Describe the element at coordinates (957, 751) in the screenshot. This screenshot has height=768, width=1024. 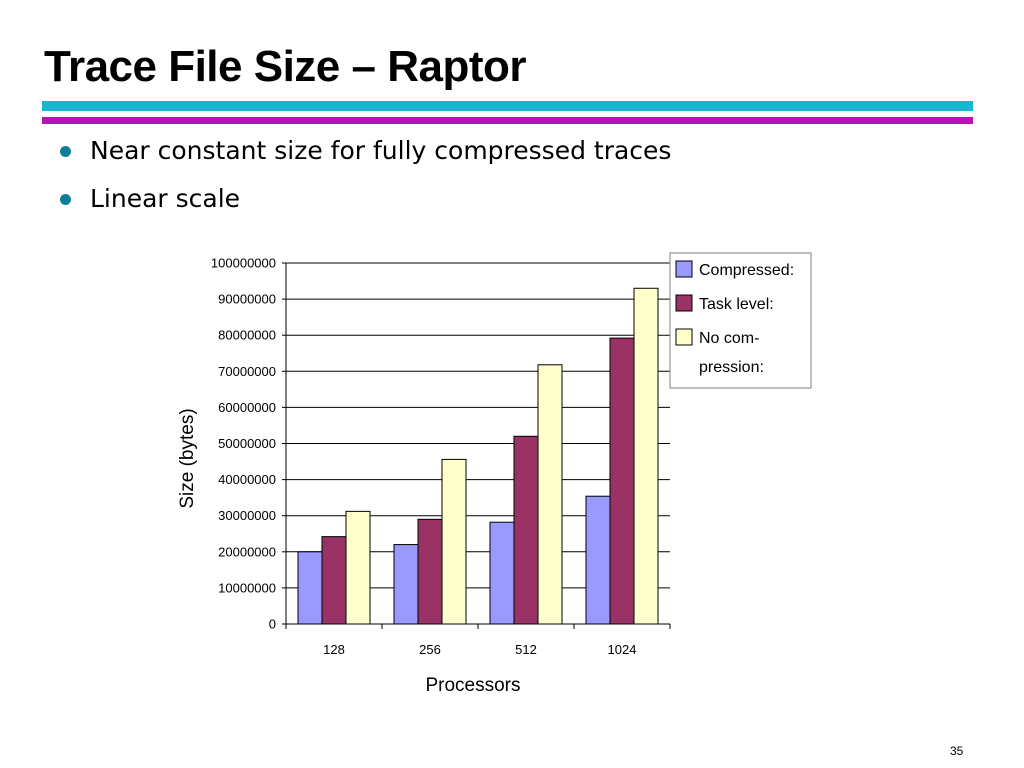
I see `page-number: 35` at that location.